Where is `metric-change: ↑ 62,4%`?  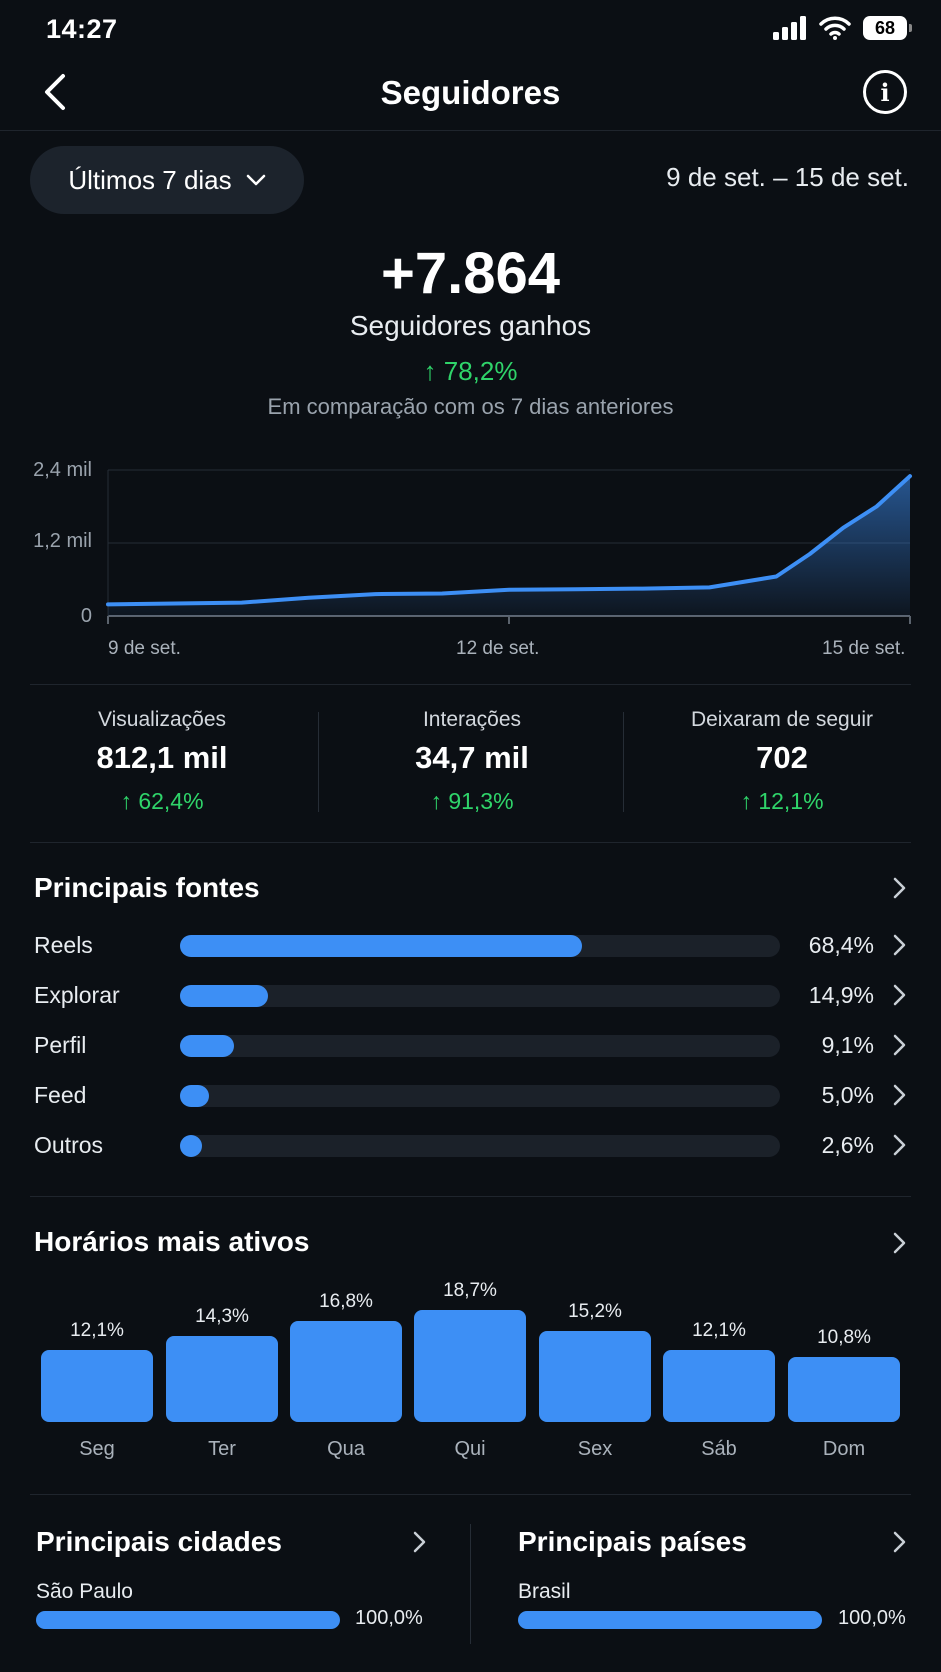
metric-change: ↑ 62,4% is located at coordinates (162, 801).